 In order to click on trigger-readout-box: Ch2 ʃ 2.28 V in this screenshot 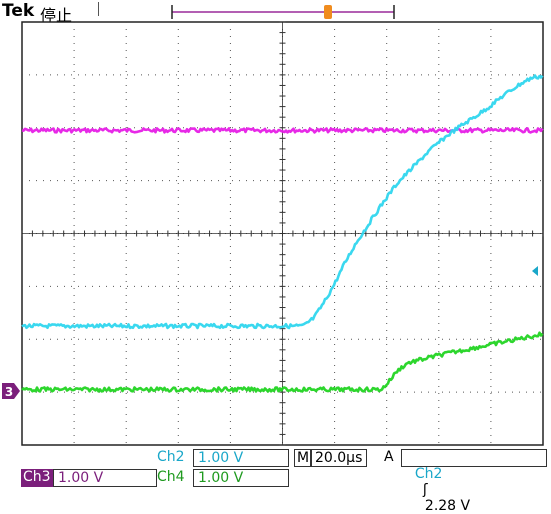, I will do `click(474, 481)`.